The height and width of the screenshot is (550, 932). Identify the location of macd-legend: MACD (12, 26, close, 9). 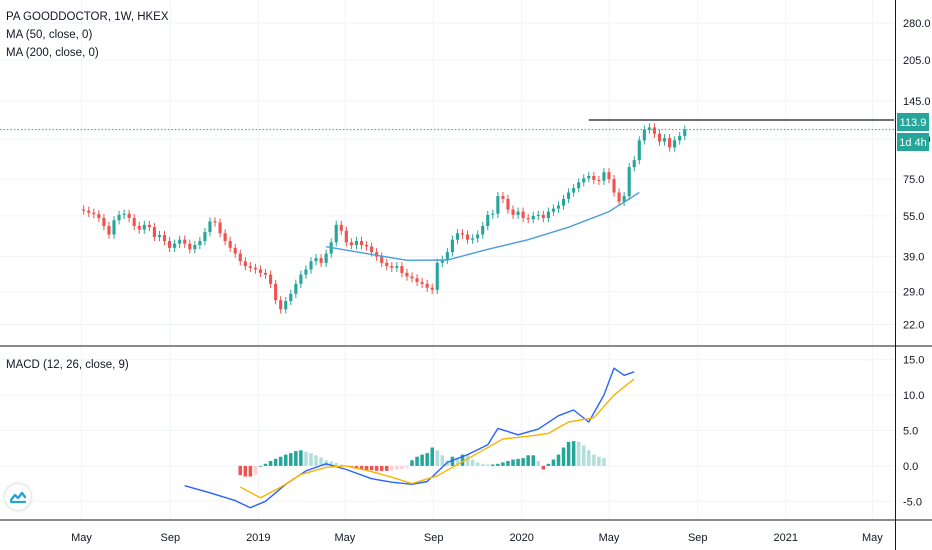
(67, 365).